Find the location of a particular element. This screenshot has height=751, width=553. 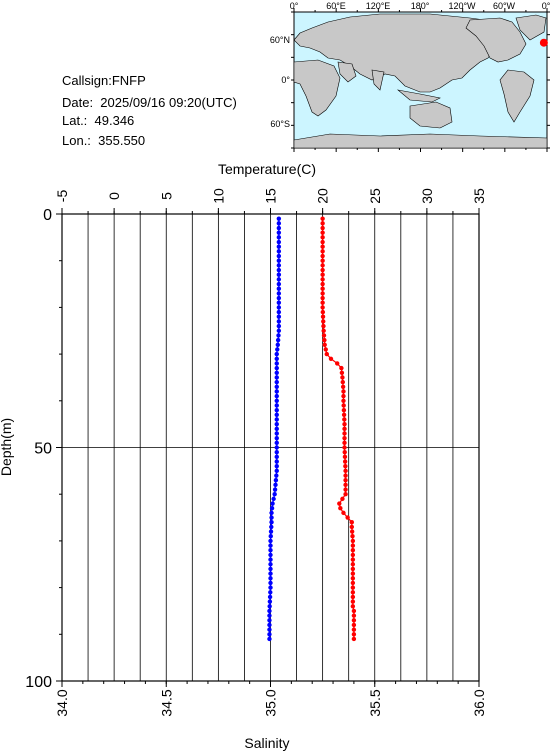

longitude-text: Lon.: 355.550 is located at coordinates (104, 140).